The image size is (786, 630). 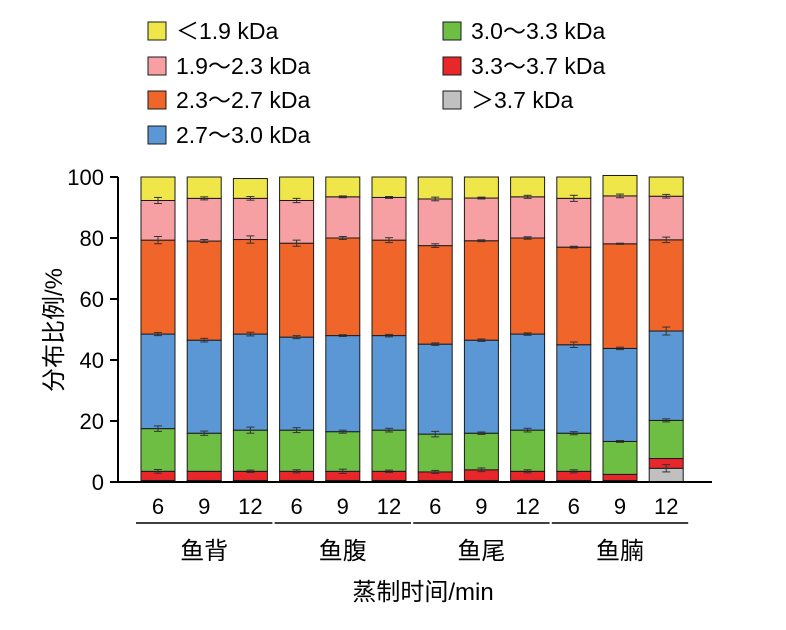 What do you see at coordinates (92, 238) in the screenshot?
I see `y-tick-label: 80` at bounding box center [92, 238].